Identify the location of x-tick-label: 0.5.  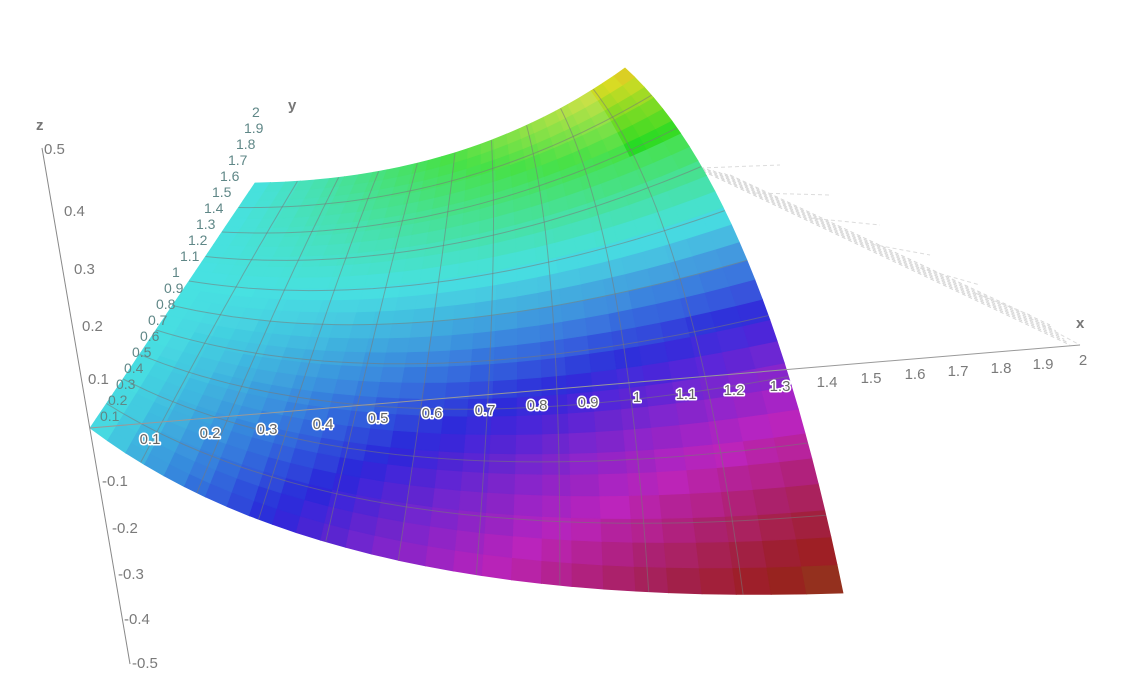
(378, 418).